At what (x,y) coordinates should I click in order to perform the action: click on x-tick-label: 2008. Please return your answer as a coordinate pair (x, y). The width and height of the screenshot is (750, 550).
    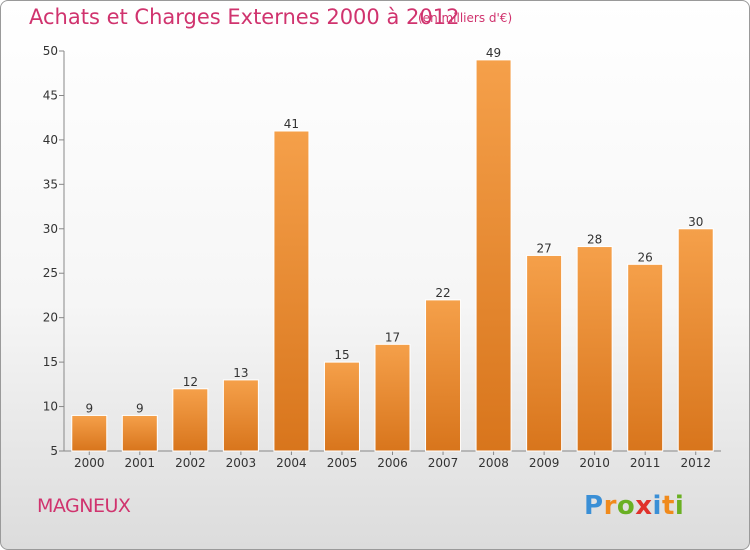
    Looking at the image, I should click on (493, 463).